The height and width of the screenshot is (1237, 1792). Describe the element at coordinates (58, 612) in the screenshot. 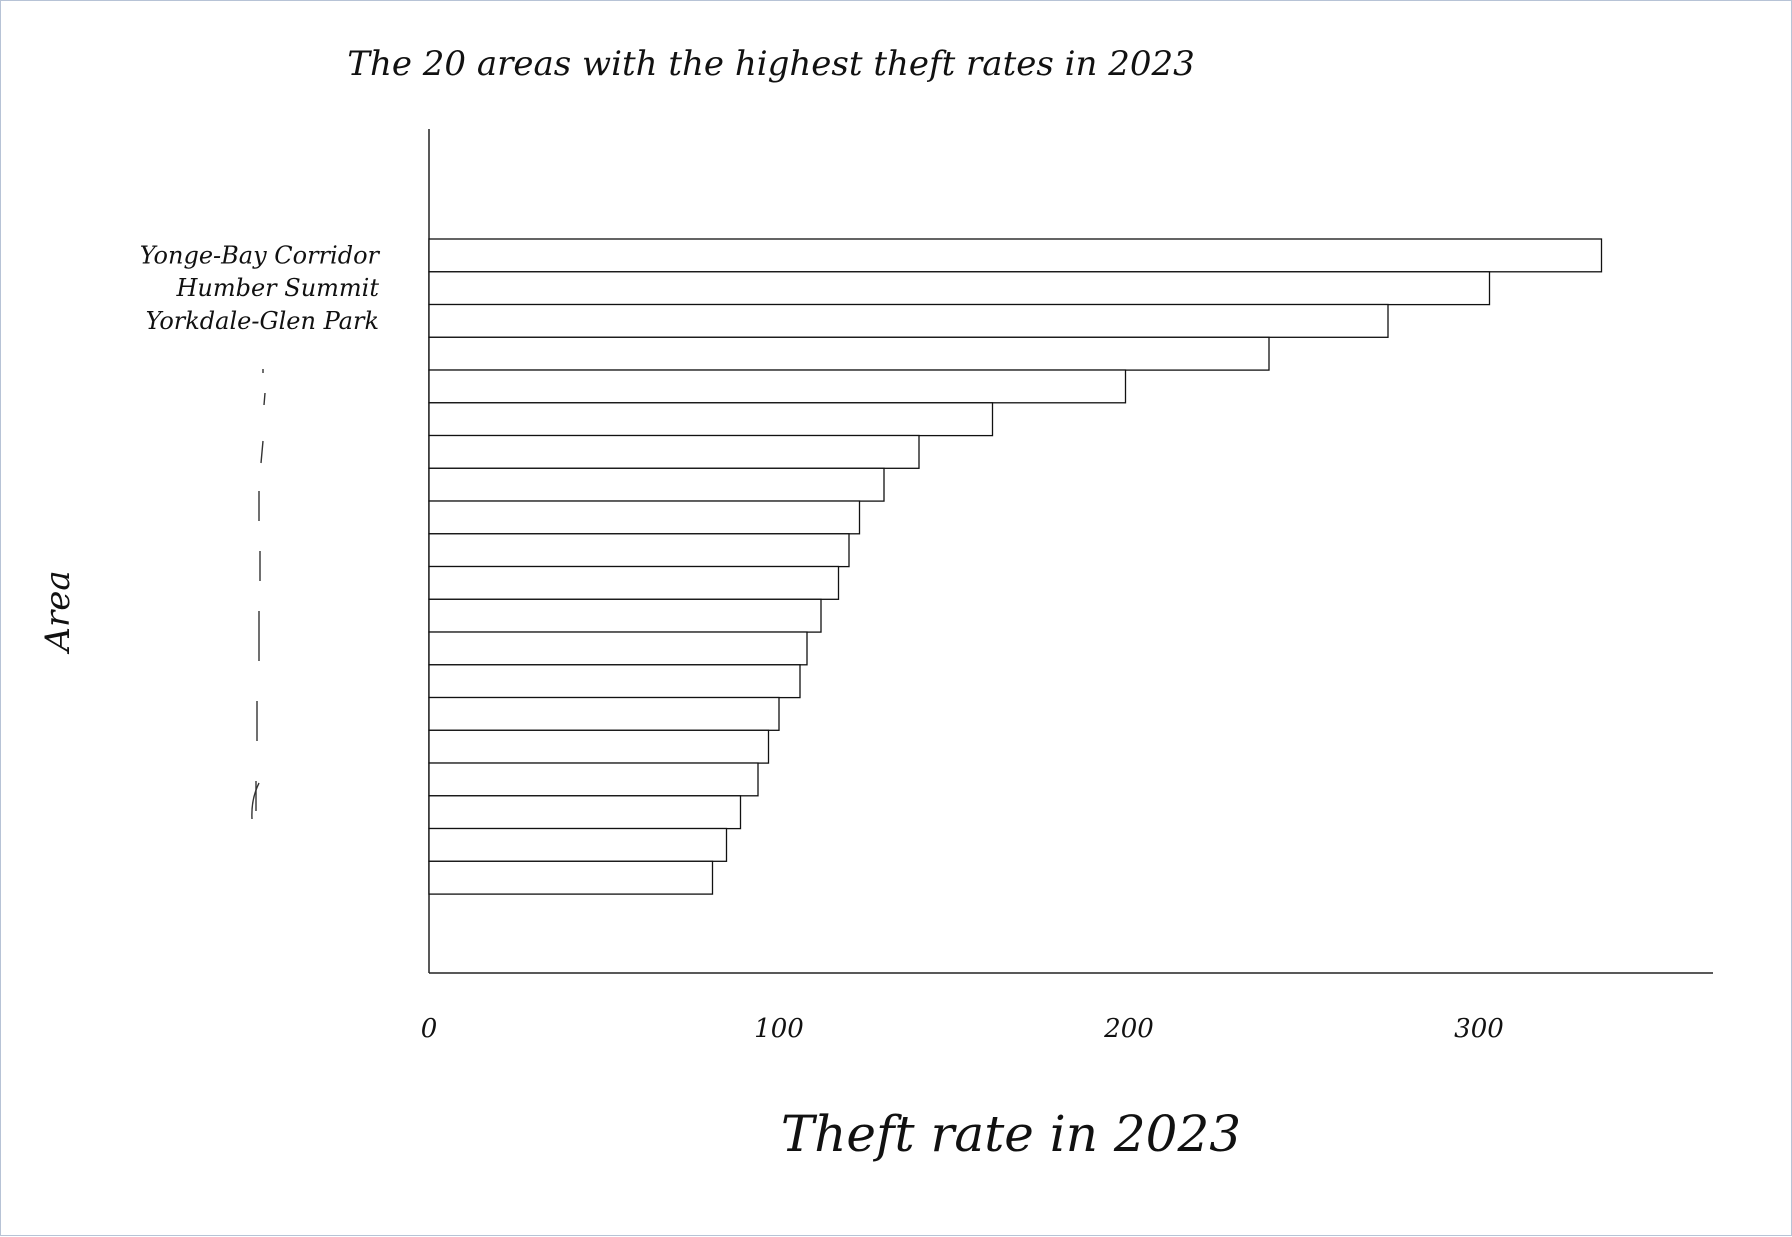

I see `y-axis-label: Area` at that location.